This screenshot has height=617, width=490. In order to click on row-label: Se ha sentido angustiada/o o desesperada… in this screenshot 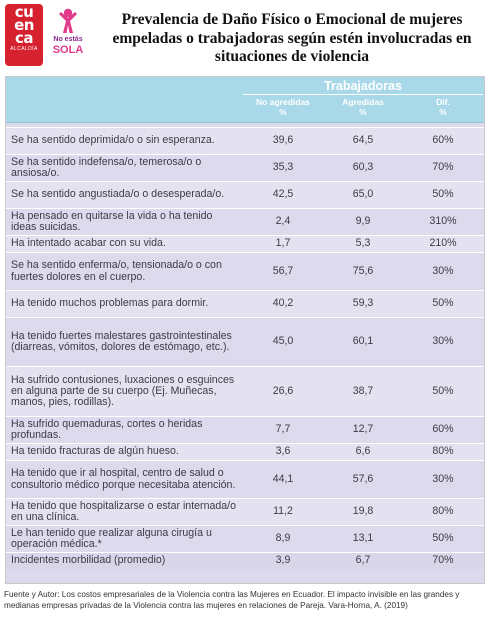, I will do `click(118, 194)`.